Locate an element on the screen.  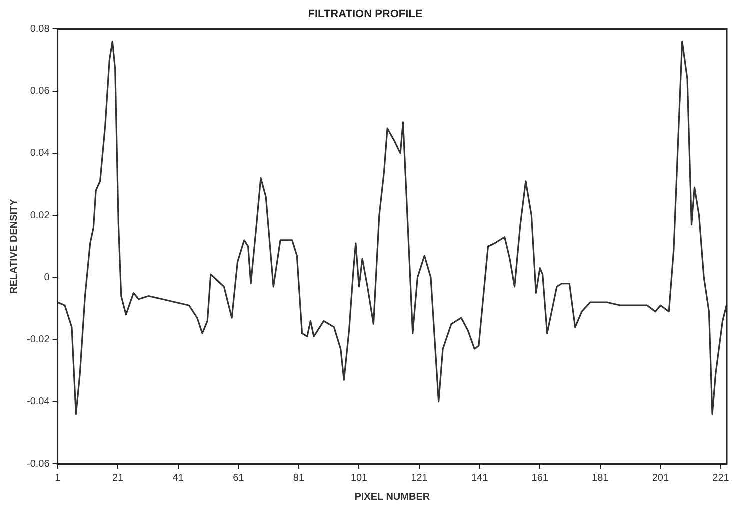
x-tick-label: 121 is located at coordinates (419, 478).